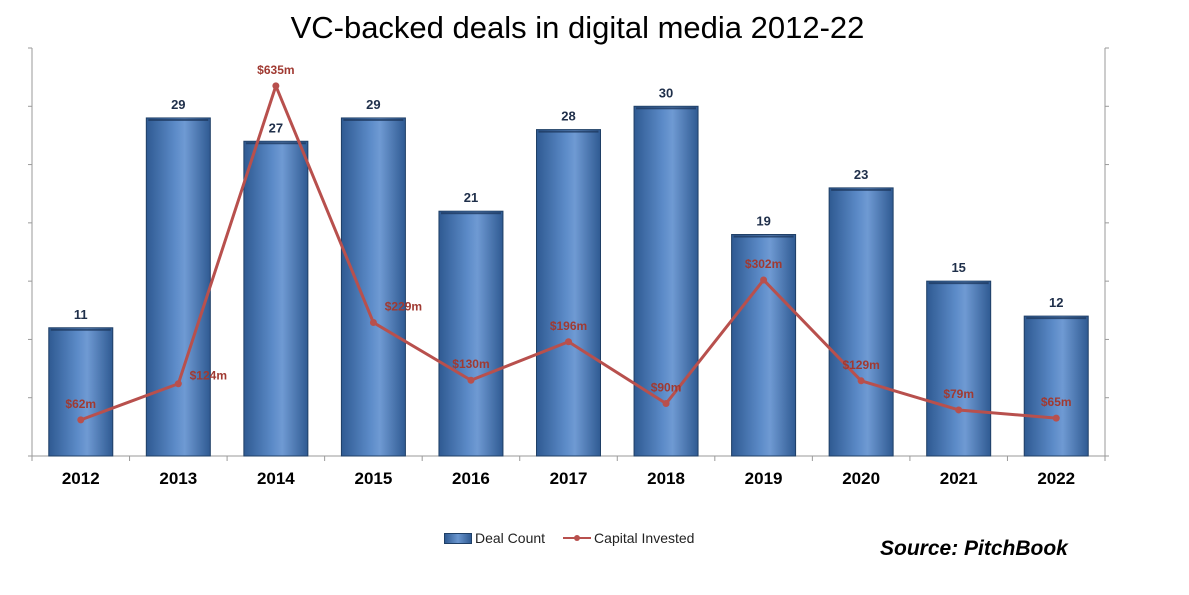  Describe the element at coordinates (471, 478) in the screenshot. I see `x-tick-label: 2016` at that location.